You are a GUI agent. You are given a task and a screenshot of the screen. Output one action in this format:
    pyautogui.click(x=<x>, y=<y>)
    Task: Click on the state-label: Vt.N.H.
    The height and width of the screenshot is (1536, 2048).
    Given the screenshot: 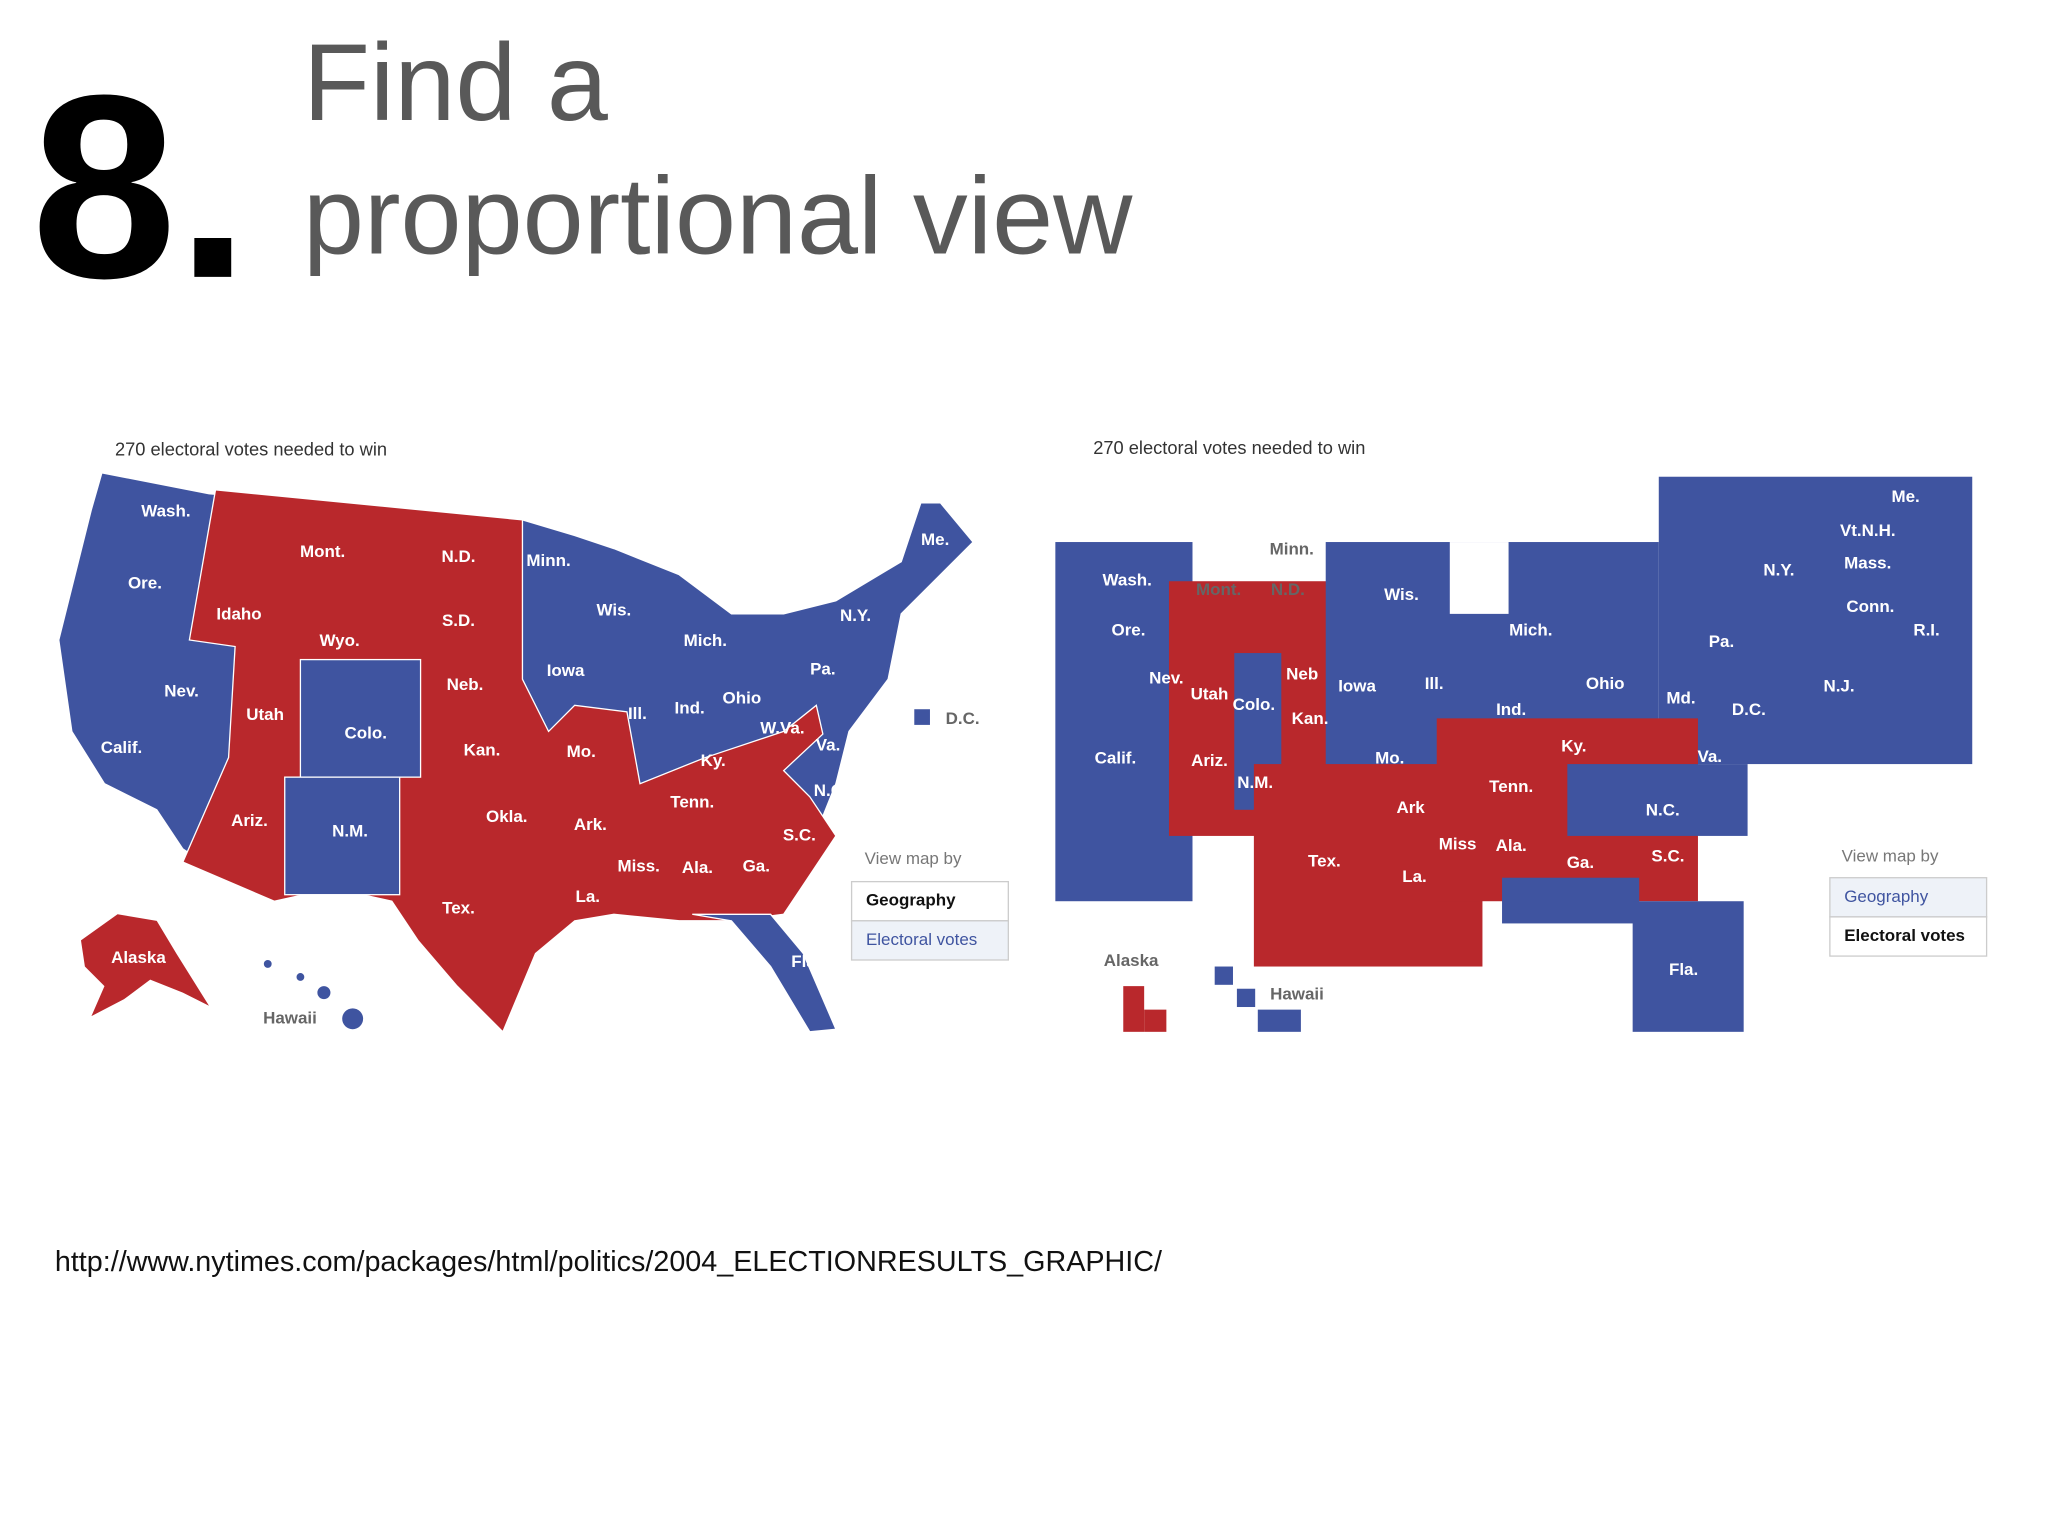 What is the action you would take?
    pyautogui.click(x=1868, y=530)
    